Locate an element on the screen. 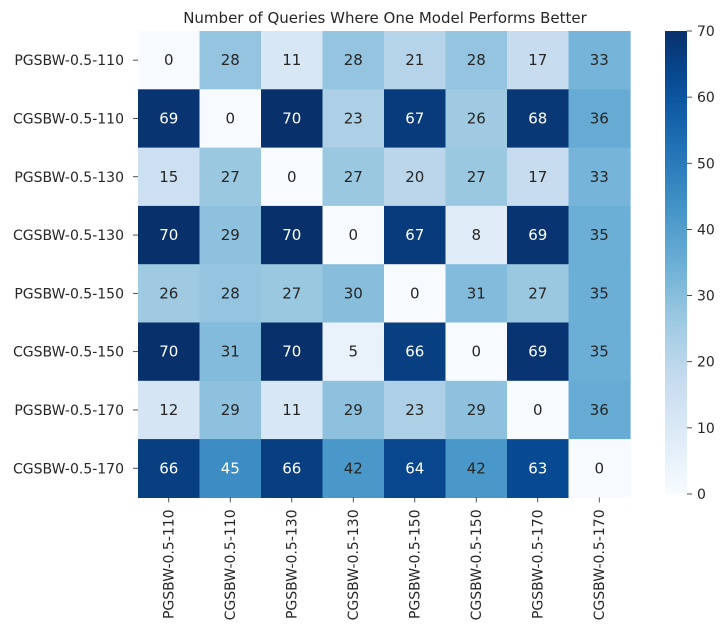 The height and width of the screenshot is (629, 727). cell-value-label: 66 is located at coordinates (168, 468).